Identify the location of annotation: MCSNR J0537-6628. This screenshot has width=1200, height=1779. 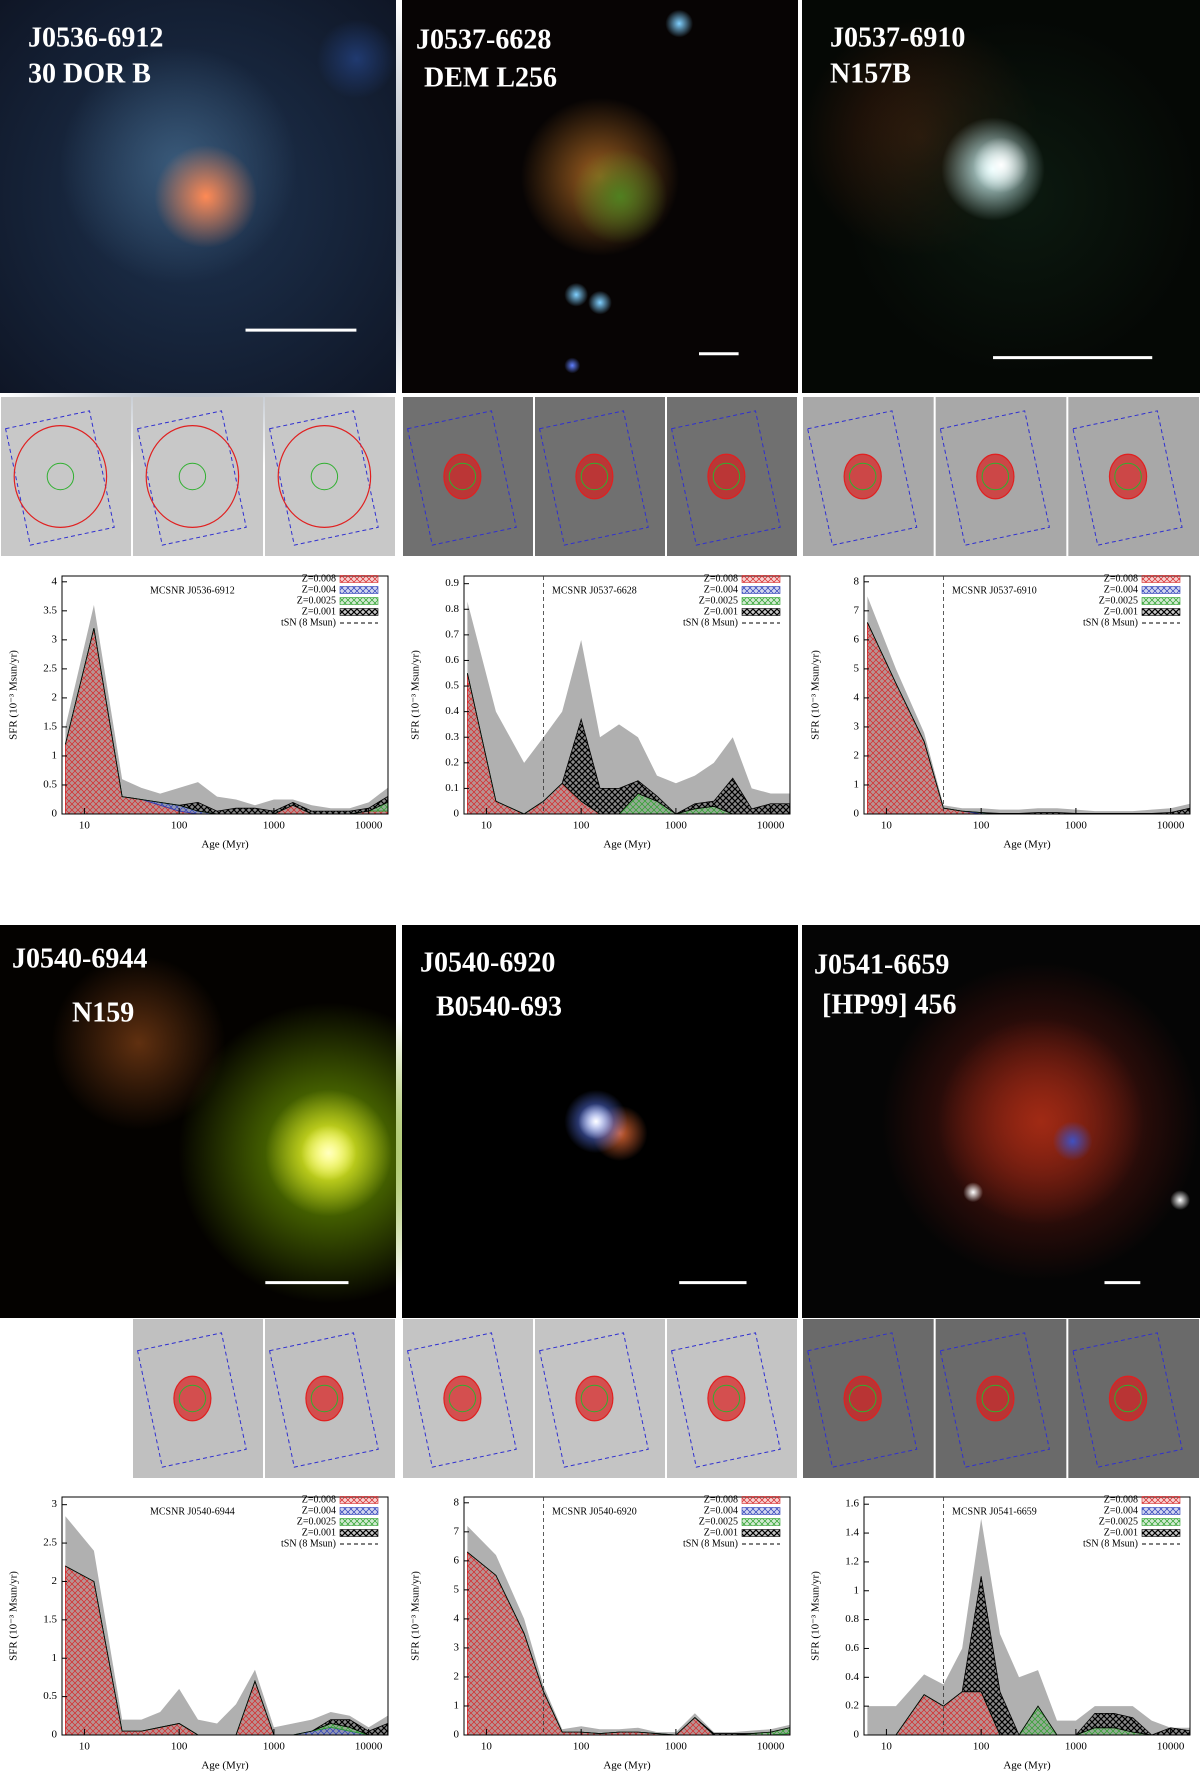
(594, 590).